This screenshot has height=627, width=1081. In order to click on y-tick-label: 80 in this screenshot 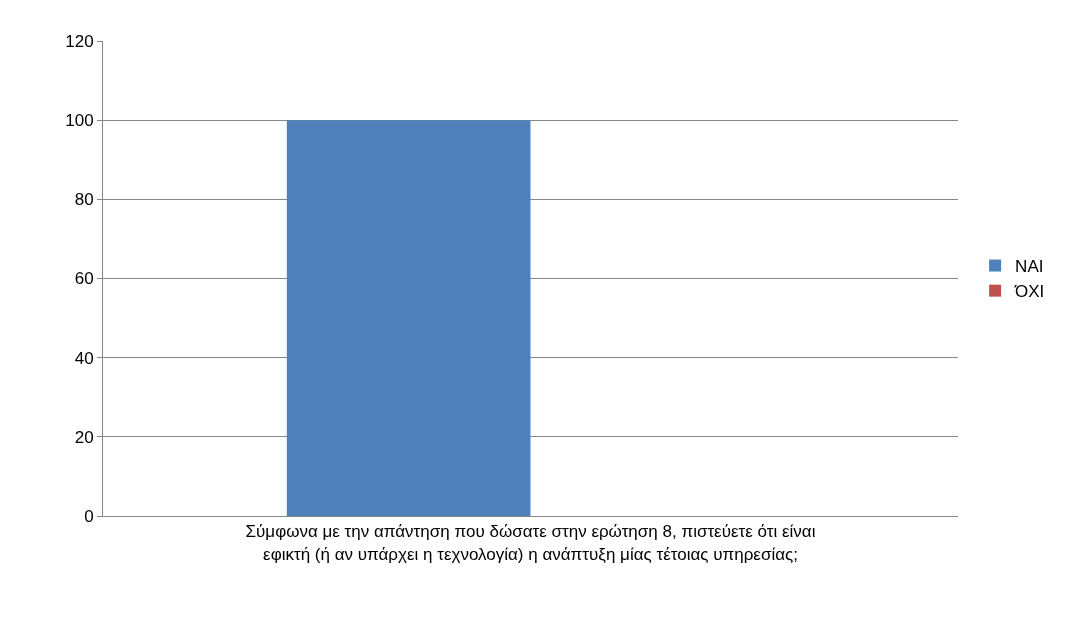, I will do `click(84, 200)`.